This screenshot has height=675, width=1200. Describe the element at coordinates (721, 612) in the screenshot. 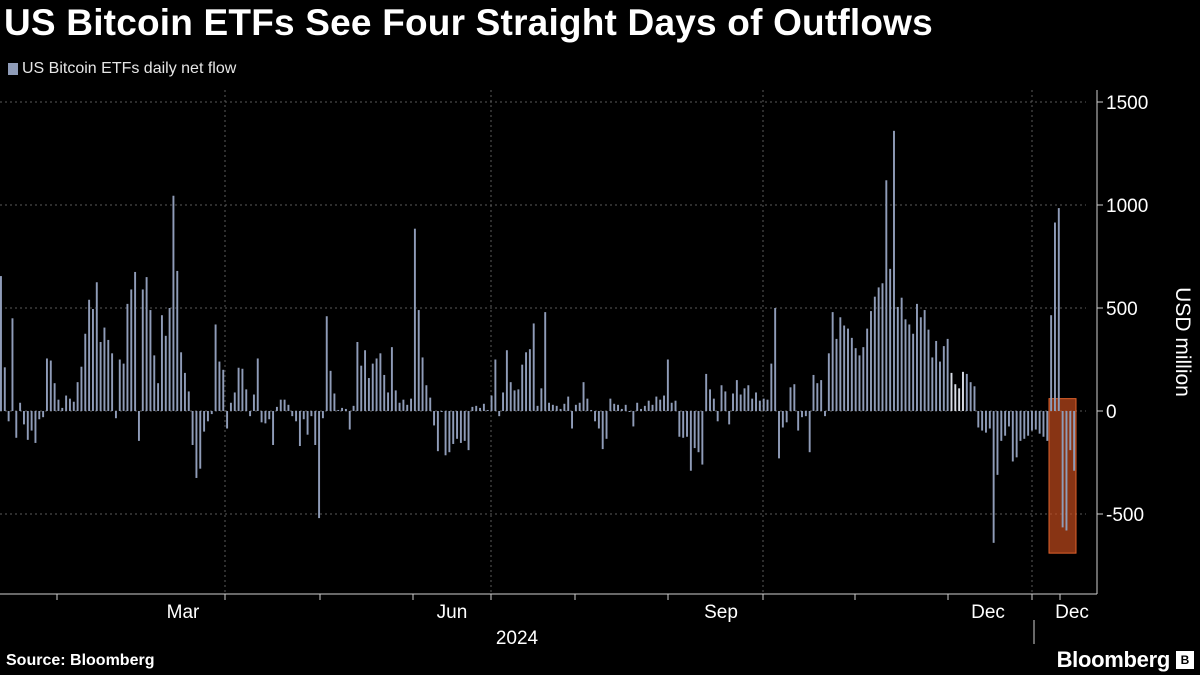

I see `x-tick-label: Sep` at that location.